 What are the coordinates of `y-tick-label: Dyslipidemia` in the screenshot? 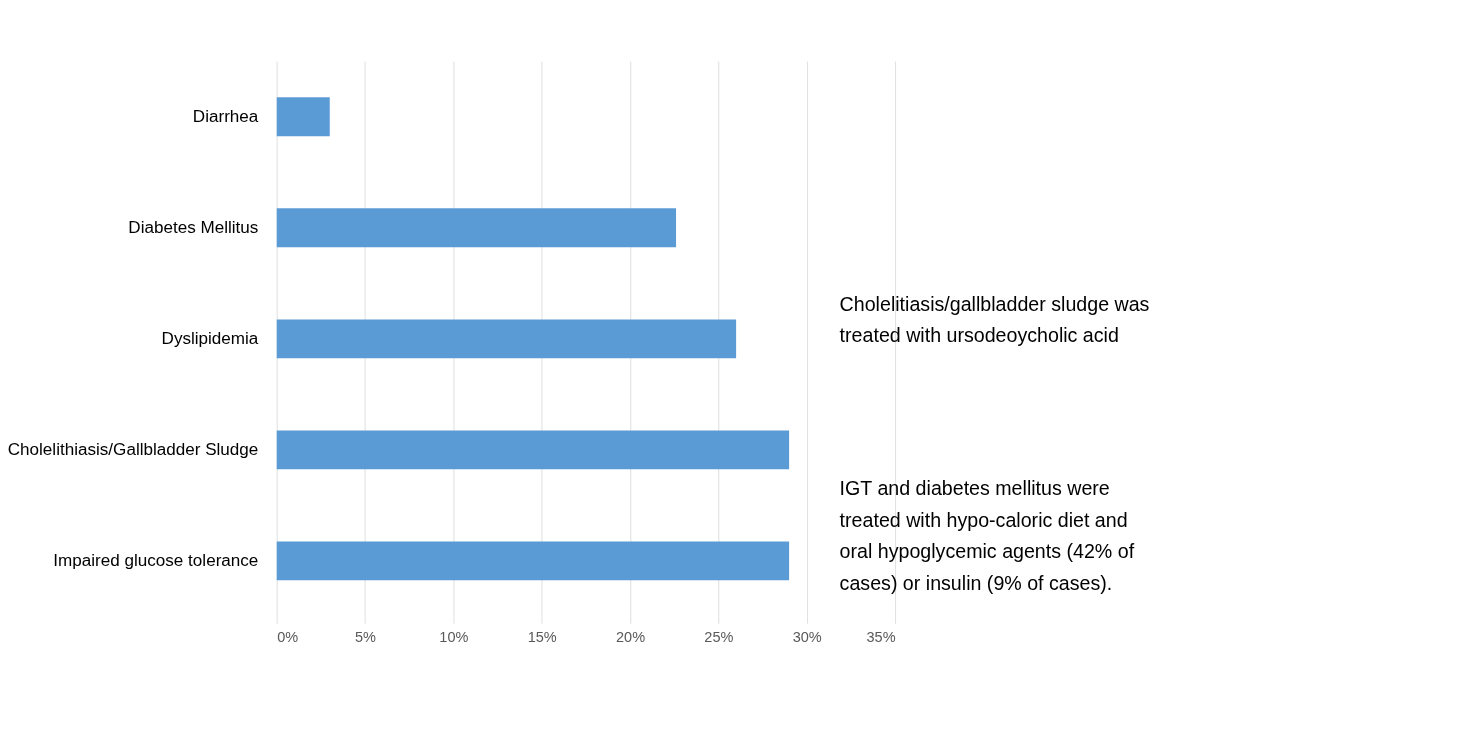 It's located at (210, 338).